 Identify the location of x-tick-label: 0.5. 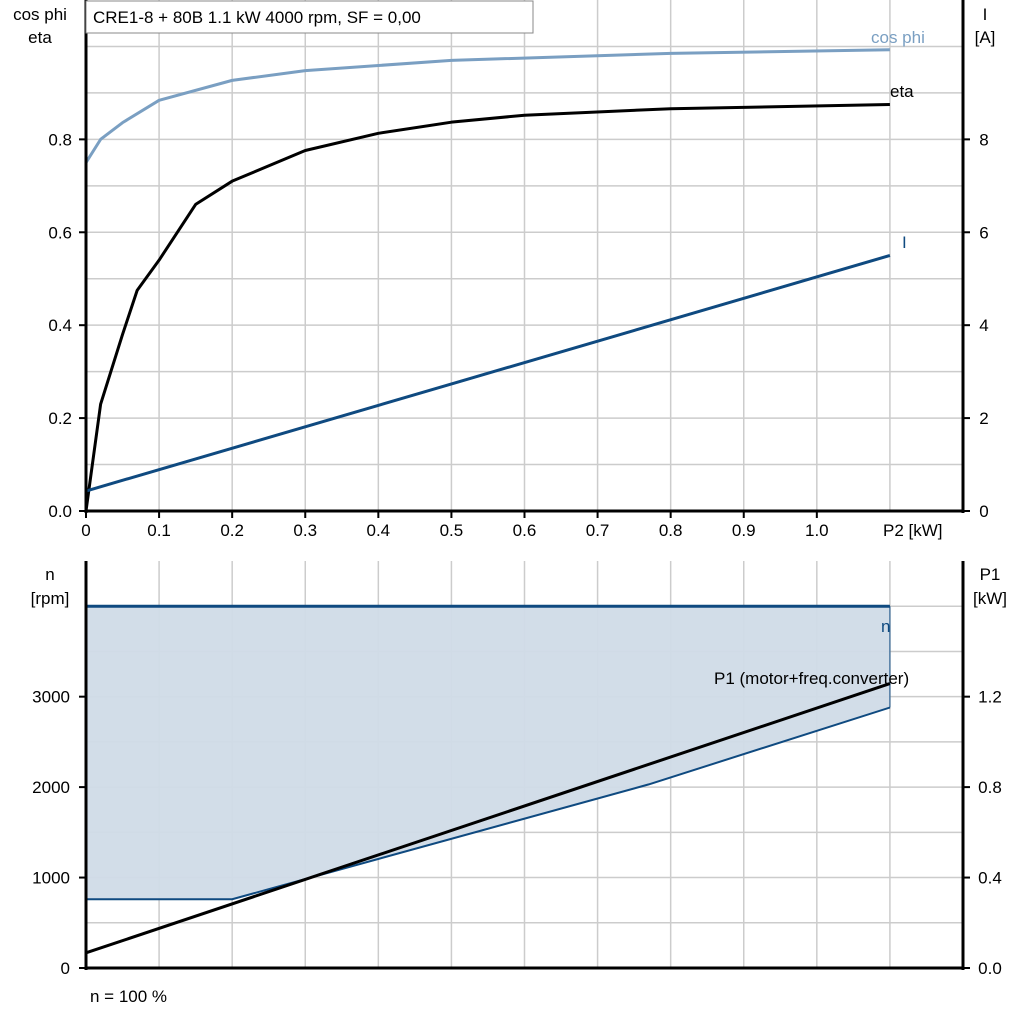
(452, 530).